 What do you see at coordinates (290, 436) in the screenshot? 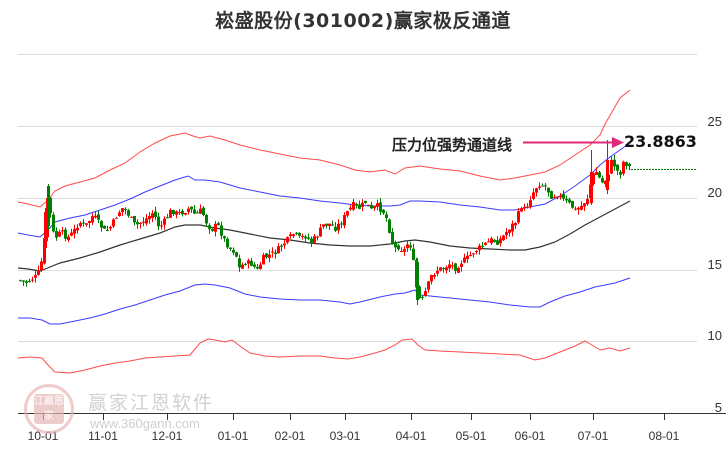
I see `x-tick-02-01: 02-01` at bounding box center [290, 436].